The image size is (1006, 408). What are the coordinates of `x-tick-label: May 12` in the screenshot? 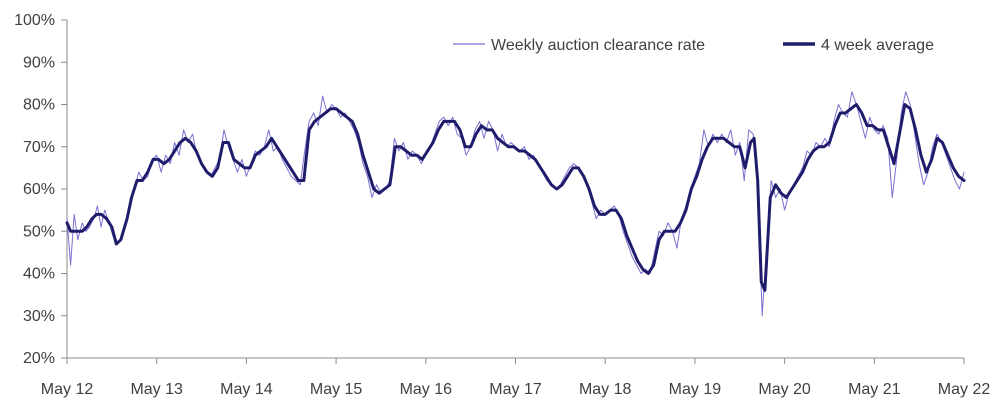 It's located at (67, 389).